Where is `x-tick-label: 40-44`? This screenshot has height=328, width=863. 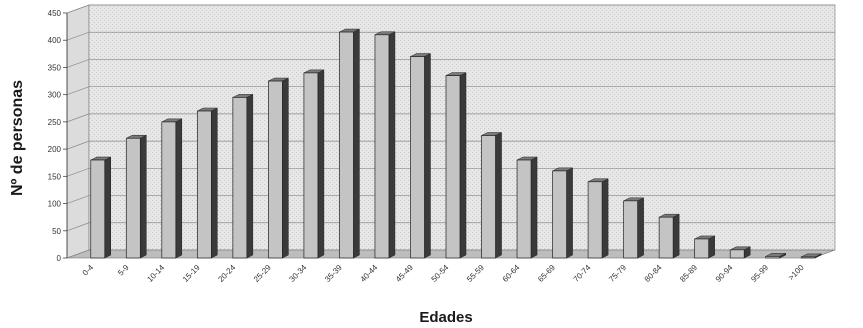
x-tick-label: 40-44 is located at coordinates (369, 273).